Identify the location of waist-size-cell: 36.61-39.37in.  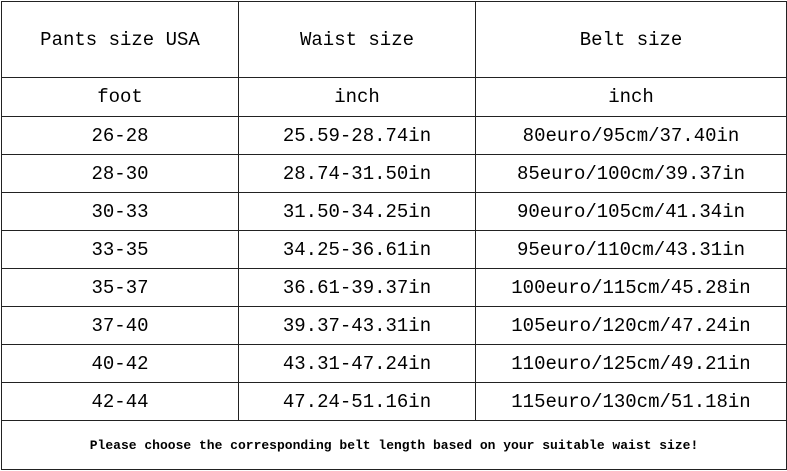
(357, 287).